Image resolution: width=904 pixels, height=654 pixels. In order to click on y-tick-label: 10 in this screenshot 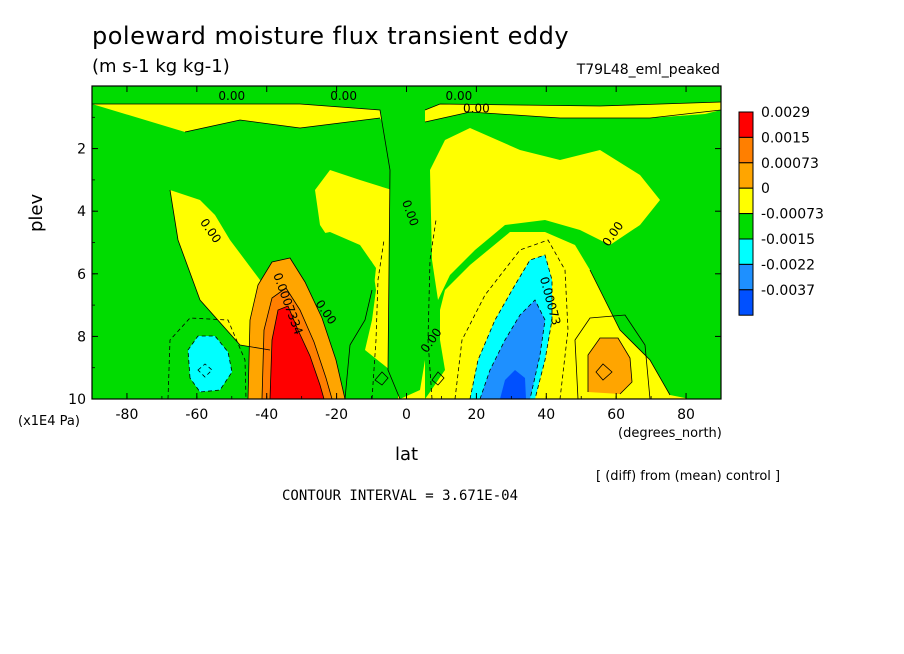, I will do `click(77, 400)`.